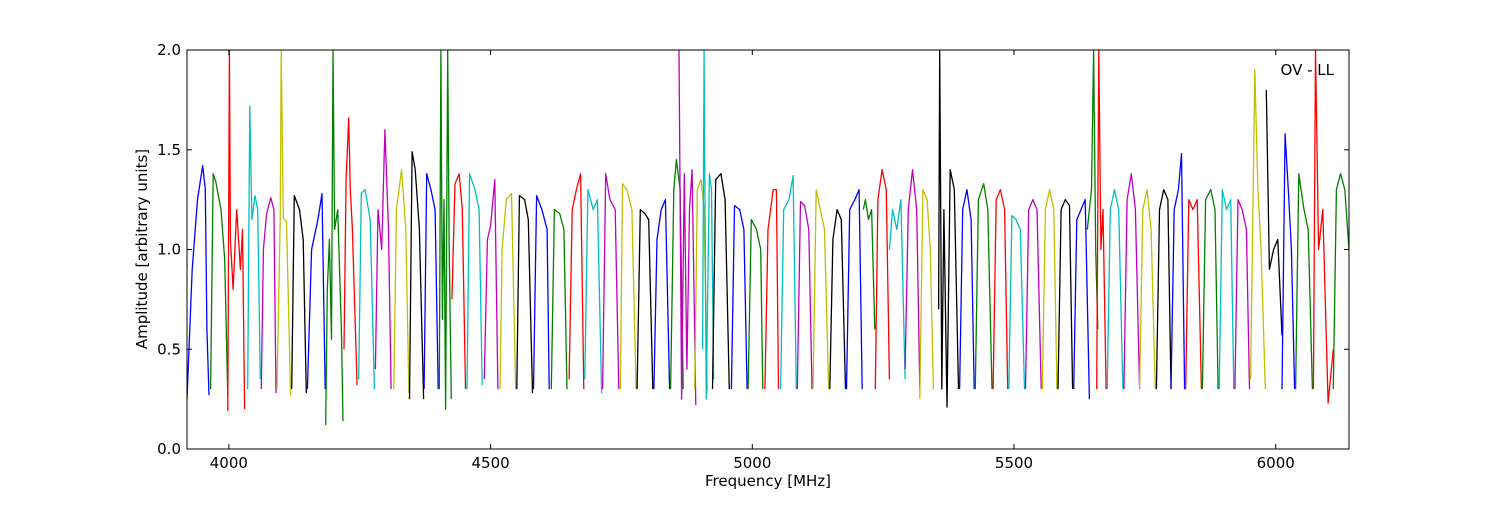 The height and width of the screenshot is (505, 1500). I want to click on y-tick-label: 2.0, so click(169, 50).